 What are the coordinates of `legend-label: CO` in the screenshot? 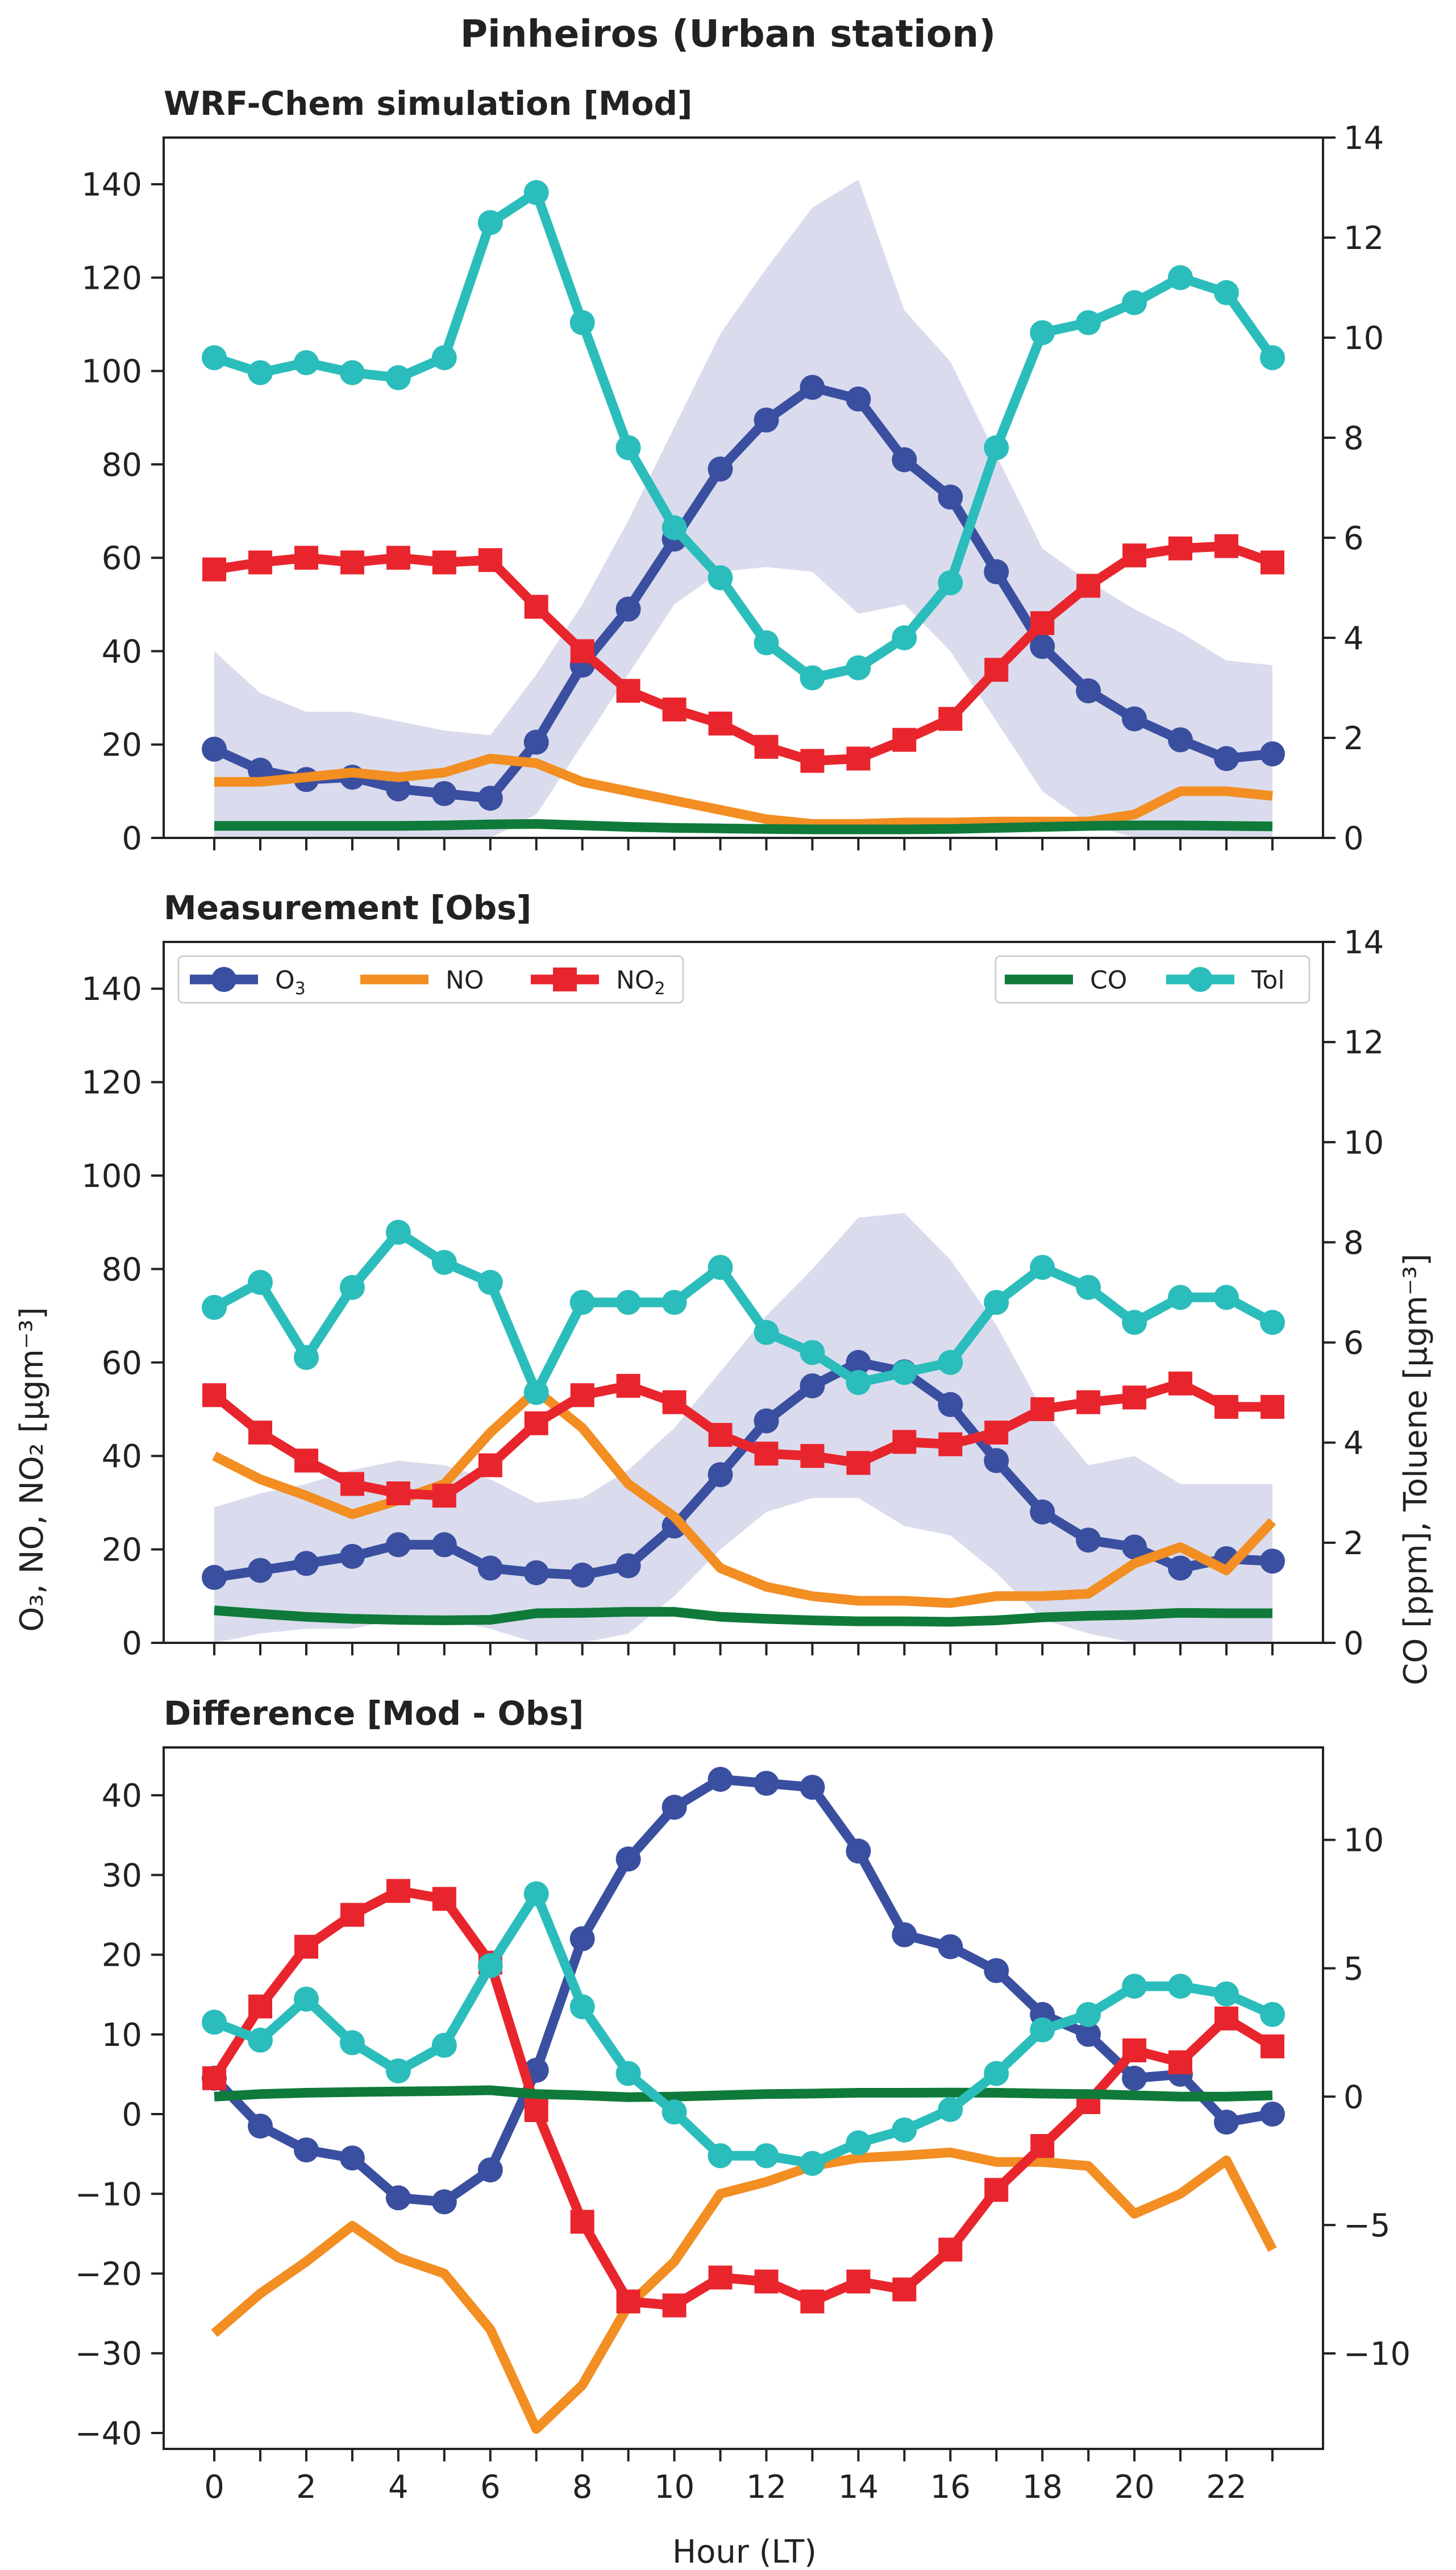 It's located at (1108, 981).